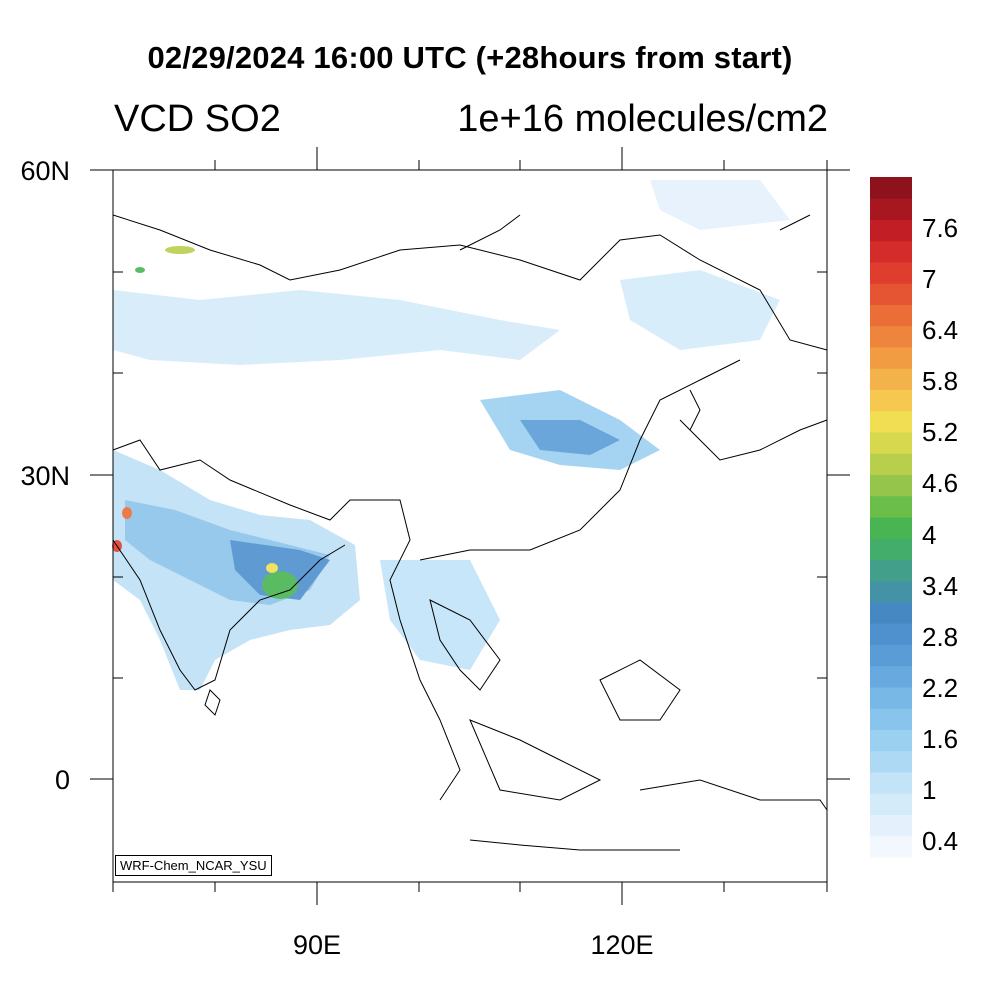  I want to click on plume-china-core, so click(570, 437).